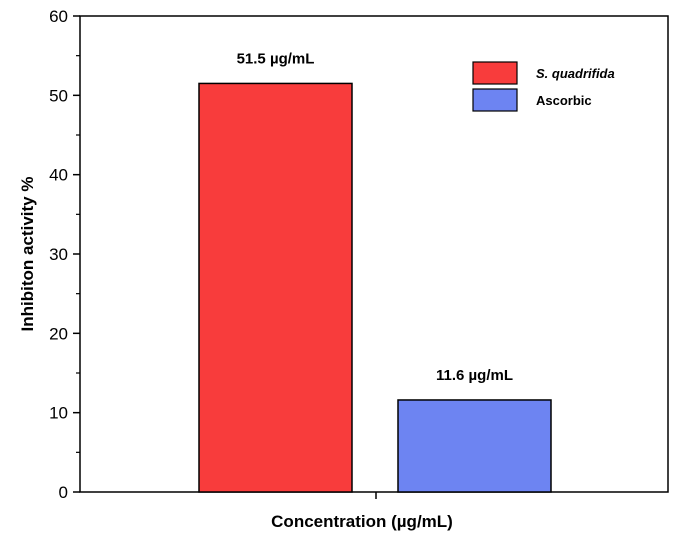 This screenshot has height=535, width=687. Describe the element at coordinates (58, 413) in the screenshot. I see `y-tick-label: 10` at that location.